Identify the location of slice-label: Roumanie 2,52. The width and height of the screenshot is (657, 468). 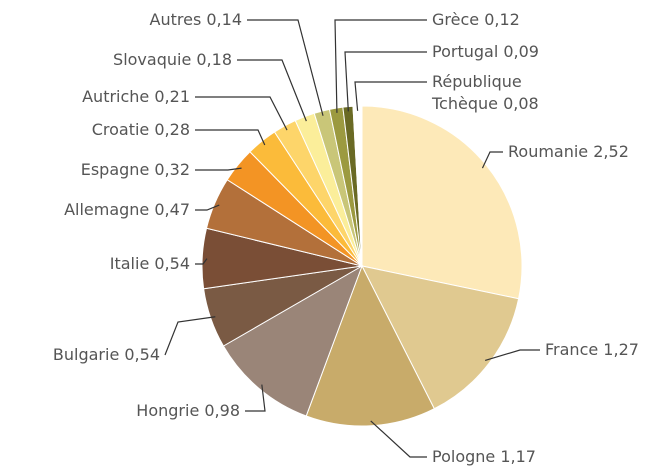
(568, 152).